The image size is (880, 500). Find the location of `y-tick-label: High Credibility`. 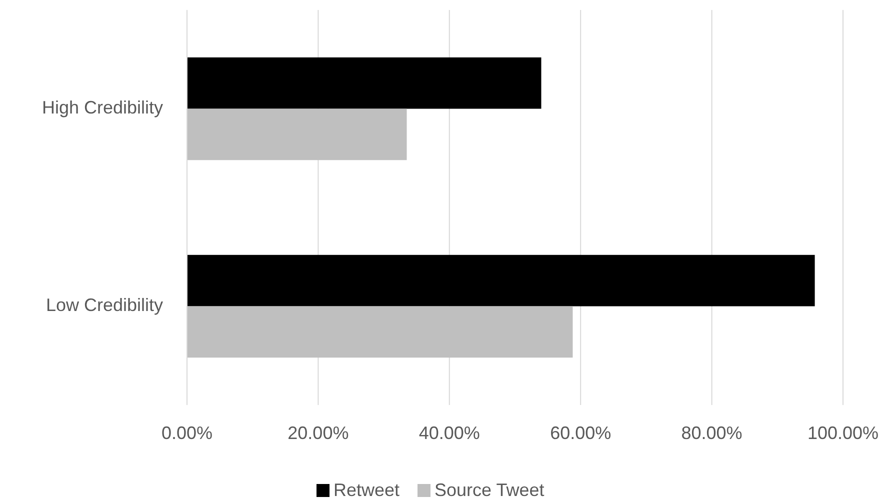

y-tick-label: High Credibility is located at coordinates (102, 108).